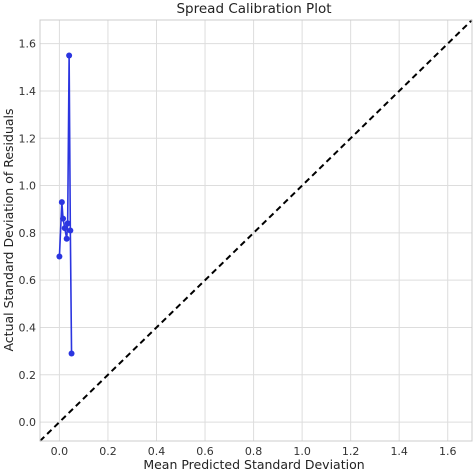  Describe the element at coordinates (28, 91) in the screenshot. I see `y-tick-label: 1.4` at that location.